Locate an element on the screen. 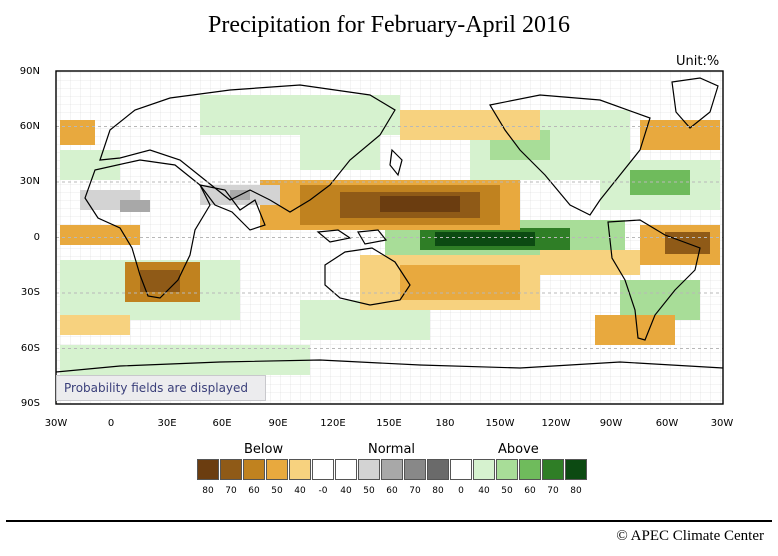 The image size is (778, 556). lon-label: 60E is located at coordinates (222, 423).